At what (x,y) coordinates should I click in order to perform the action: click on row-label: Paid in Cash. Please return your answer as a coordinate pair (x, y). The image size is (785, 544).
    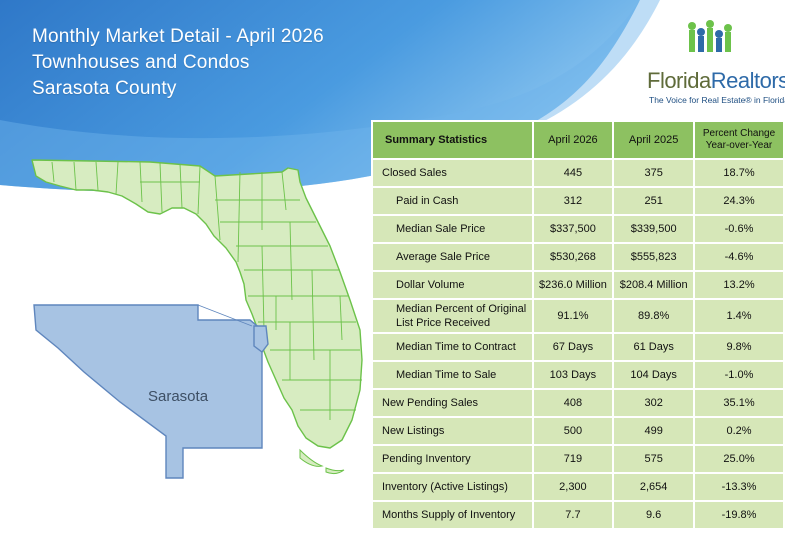
    Looking at the image, I should click on (452, 201).